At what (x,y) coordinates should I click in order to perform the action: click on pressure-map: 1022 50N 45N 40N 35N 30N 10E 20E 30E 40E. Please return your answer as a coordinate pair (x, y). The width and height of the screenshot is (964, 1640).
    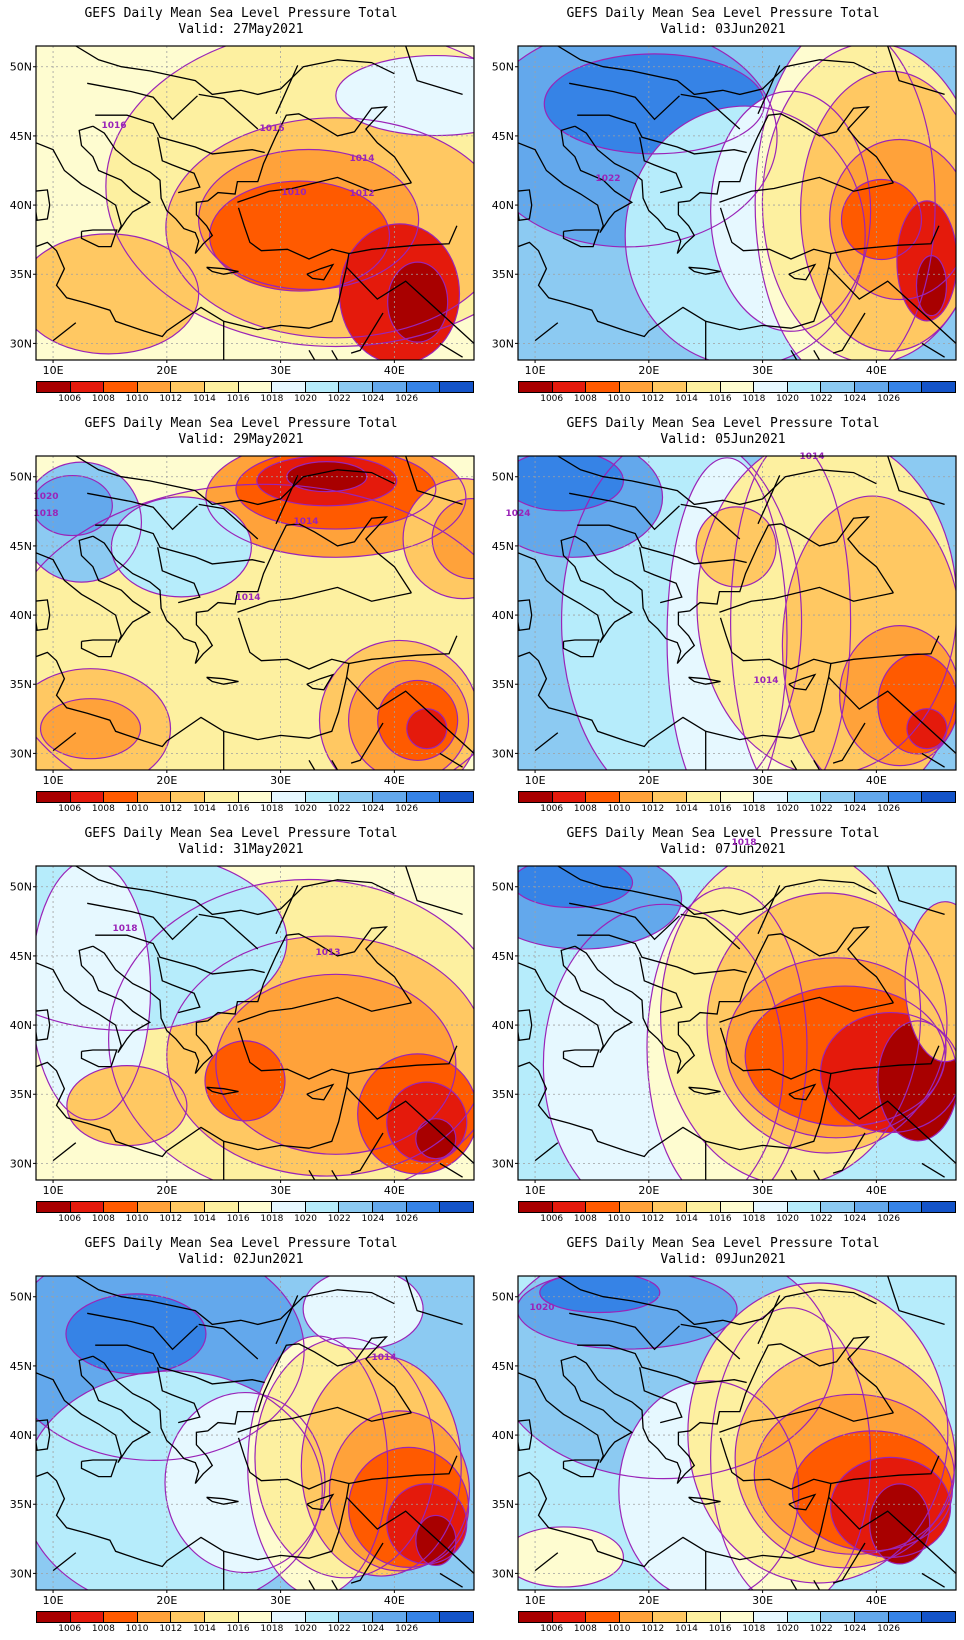
    Looking at the image, I should click on (724, 211).